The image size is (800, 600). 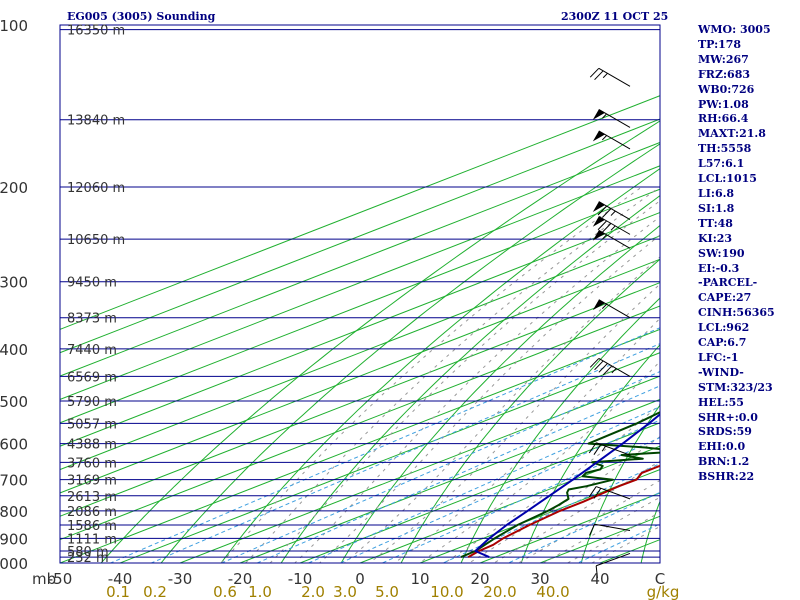 I want to click on mixing-ratio-label: 1.0, so click(x=260, y=591).